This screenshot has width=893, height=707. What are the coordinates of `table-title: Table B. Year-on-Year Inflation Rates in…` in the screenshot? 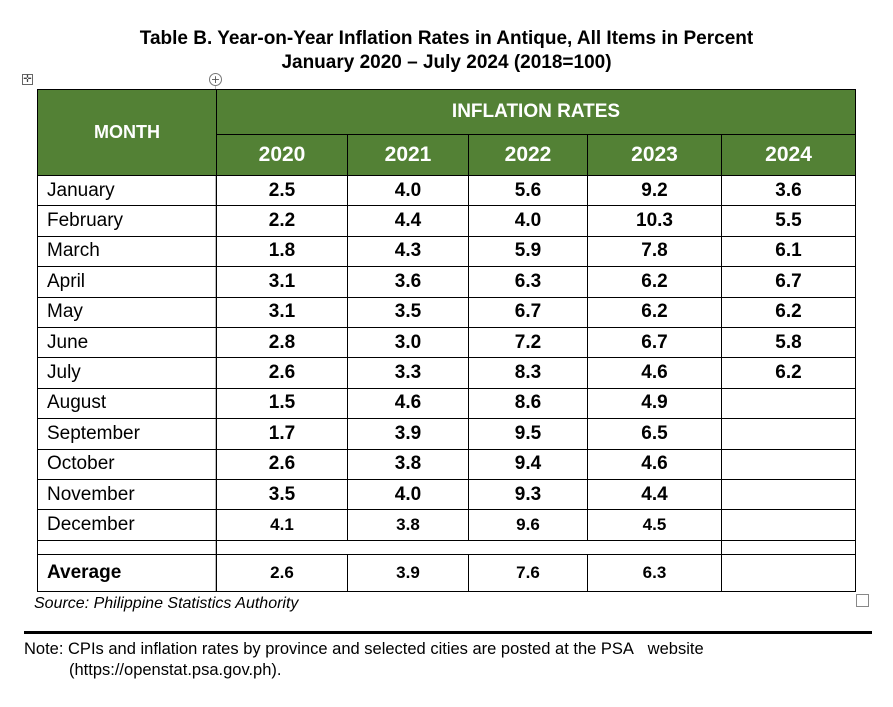 It's located at (446, 51).